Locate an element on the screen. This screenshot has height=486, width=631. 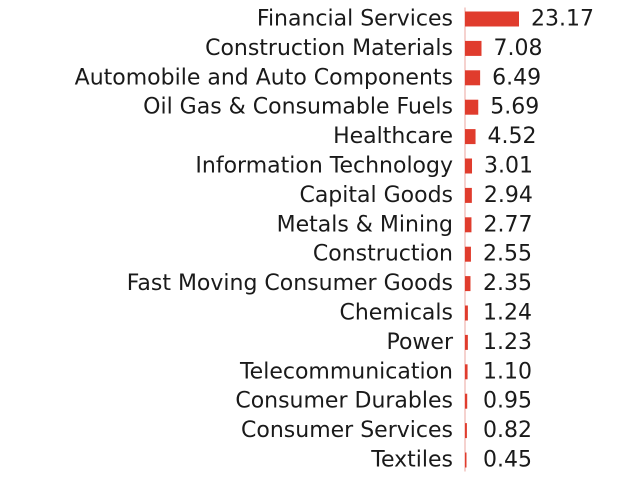
value-label: 0.82 is located at coordinates (507, 430).